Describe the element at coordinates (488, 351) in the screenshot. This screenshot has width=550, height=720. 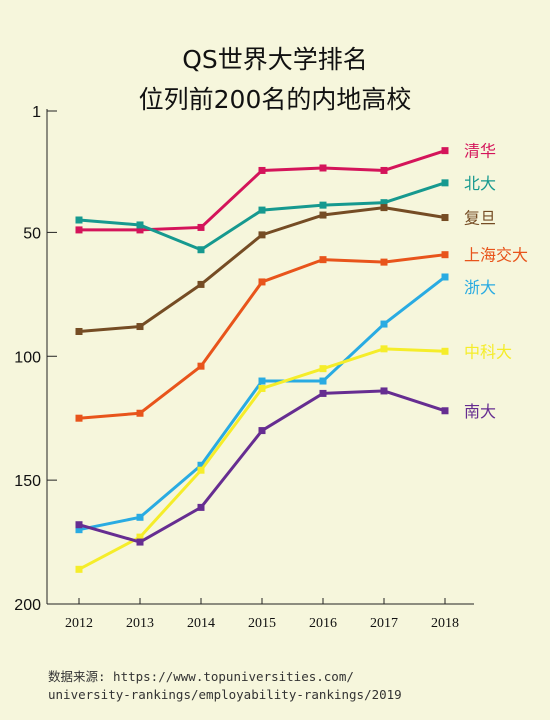
I see `series-label: 中科大` at that location.